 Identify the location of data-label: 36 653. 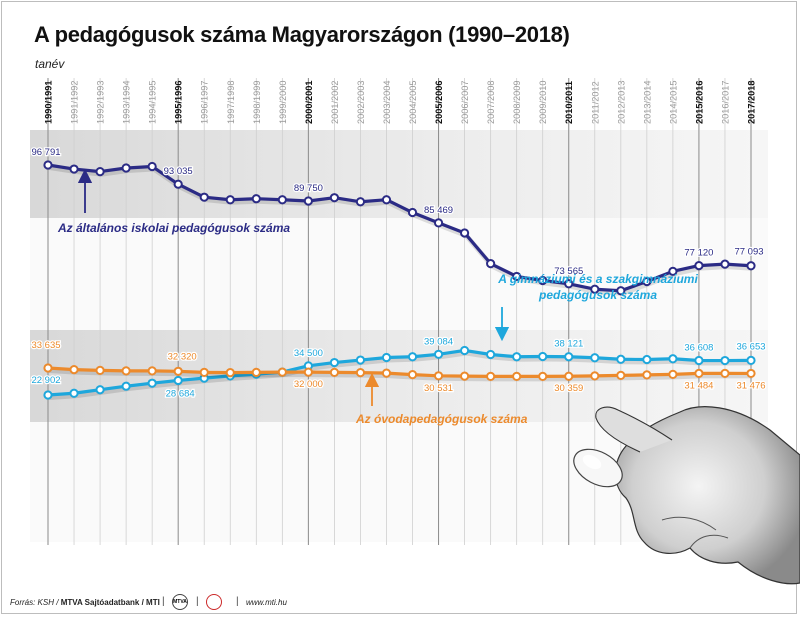
(750, 346).